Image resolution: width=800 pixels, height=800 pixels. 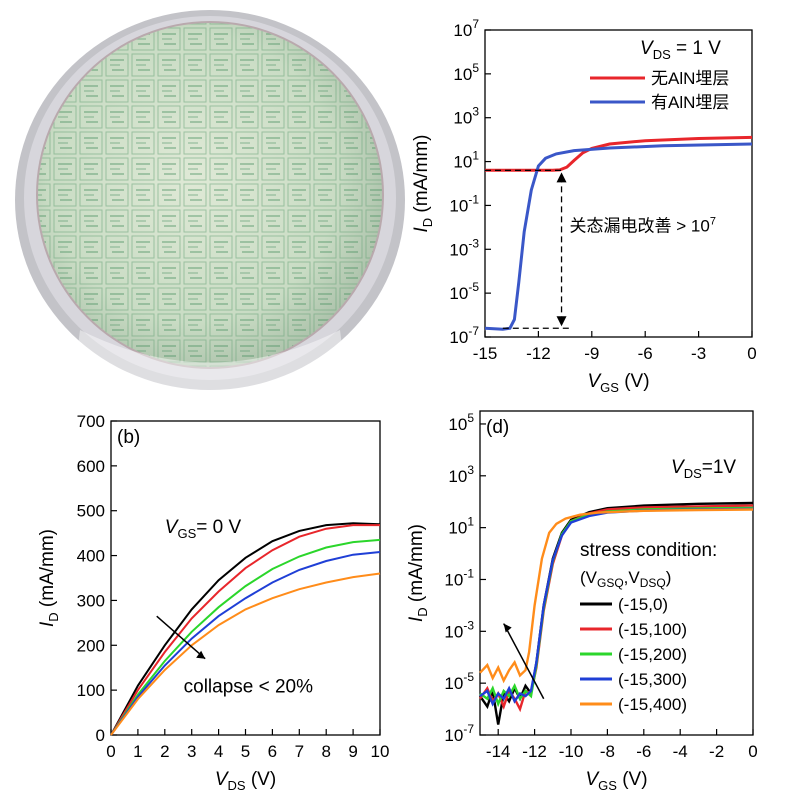 What do you see at coordinates (299, 751) in the screenshot?
I see `x-tick-label: 7` at bounding box center [299, 751].